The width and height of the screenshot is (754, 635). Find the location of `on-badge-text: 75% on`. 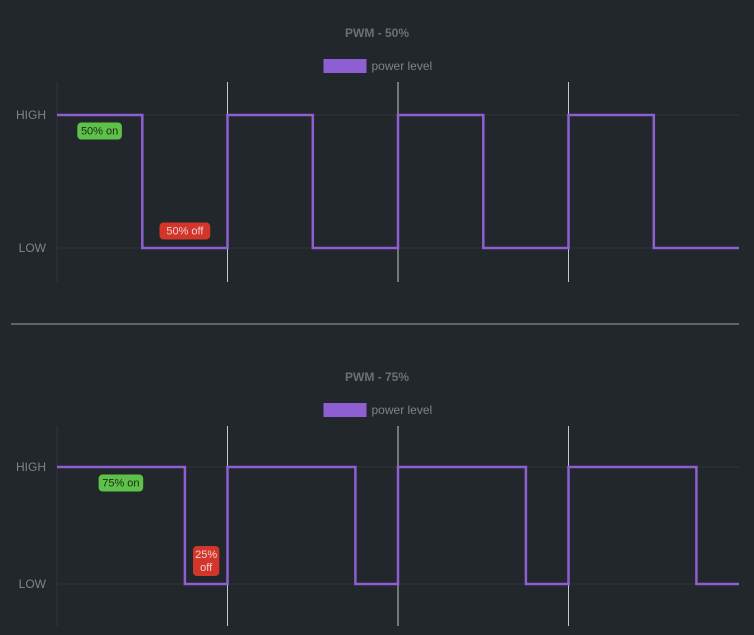

on-badge-text: 75% on is located at coordinates (120, 484).